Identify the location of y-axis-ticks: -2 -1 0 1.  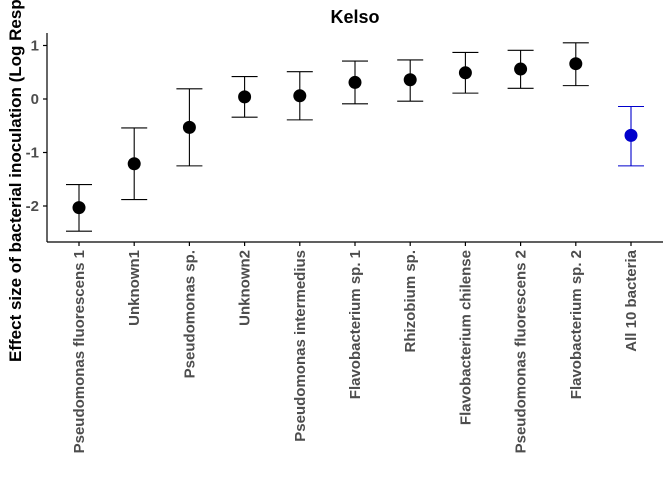
(36, 126).